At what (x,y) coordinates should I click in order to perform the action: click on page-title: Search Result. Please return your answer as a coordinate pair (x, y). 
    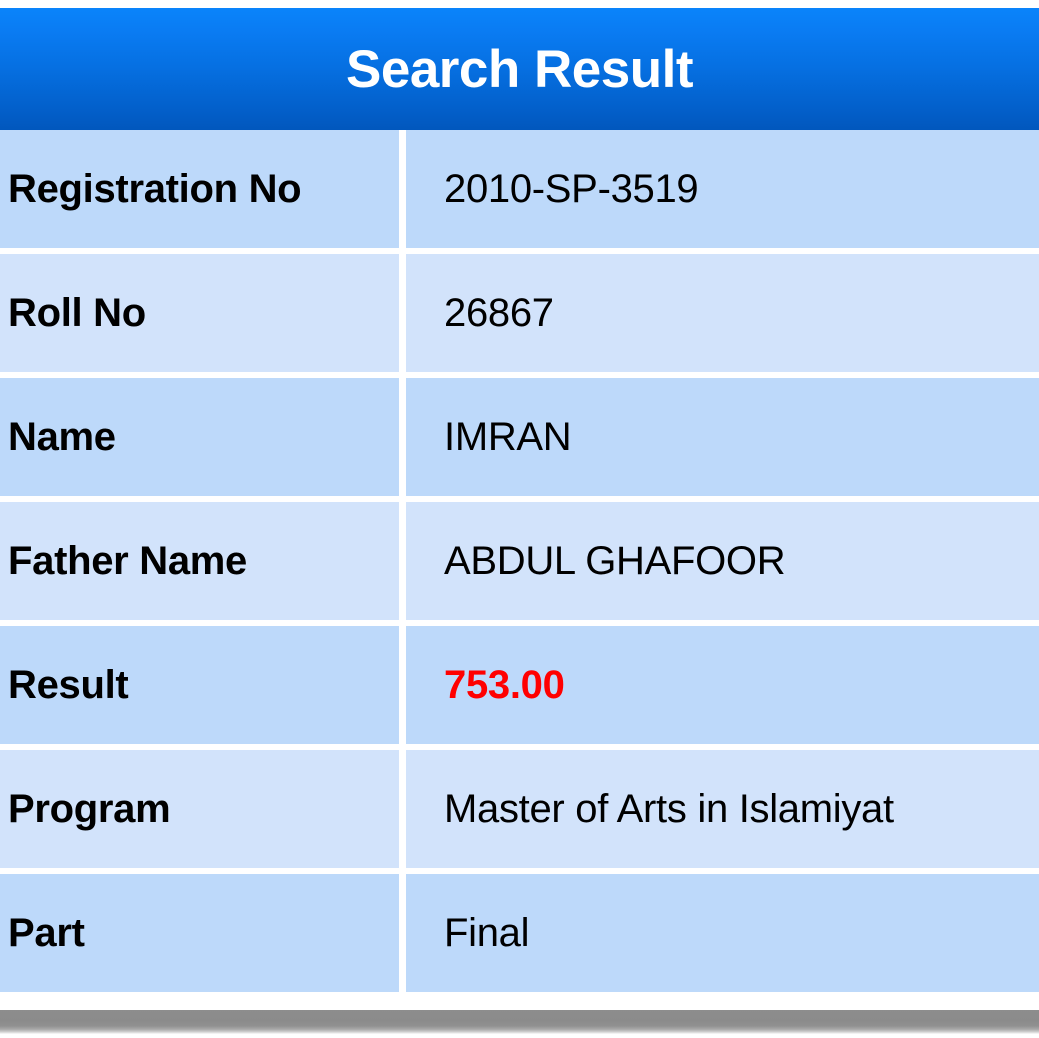
    Looking at the image, I should click on (519, 69).